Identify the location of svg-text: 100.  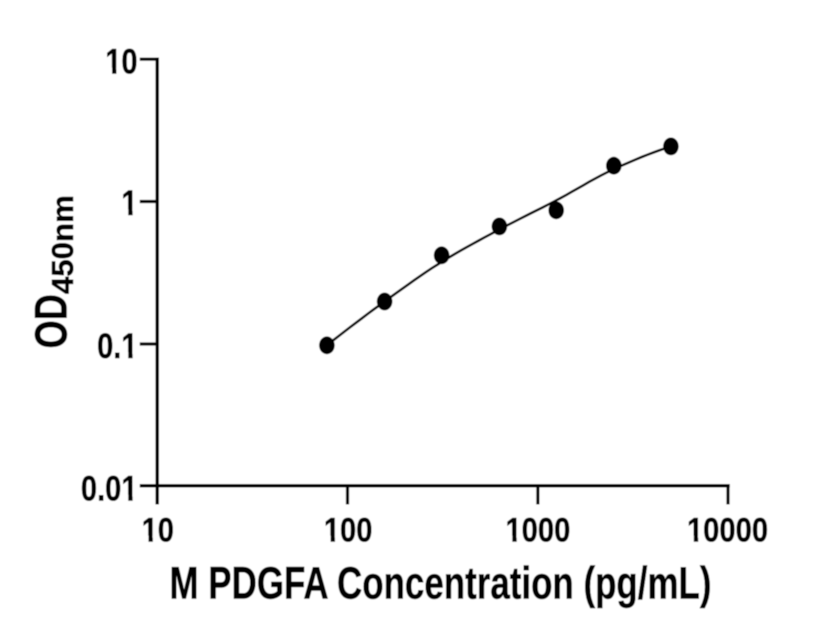
(348, 530).